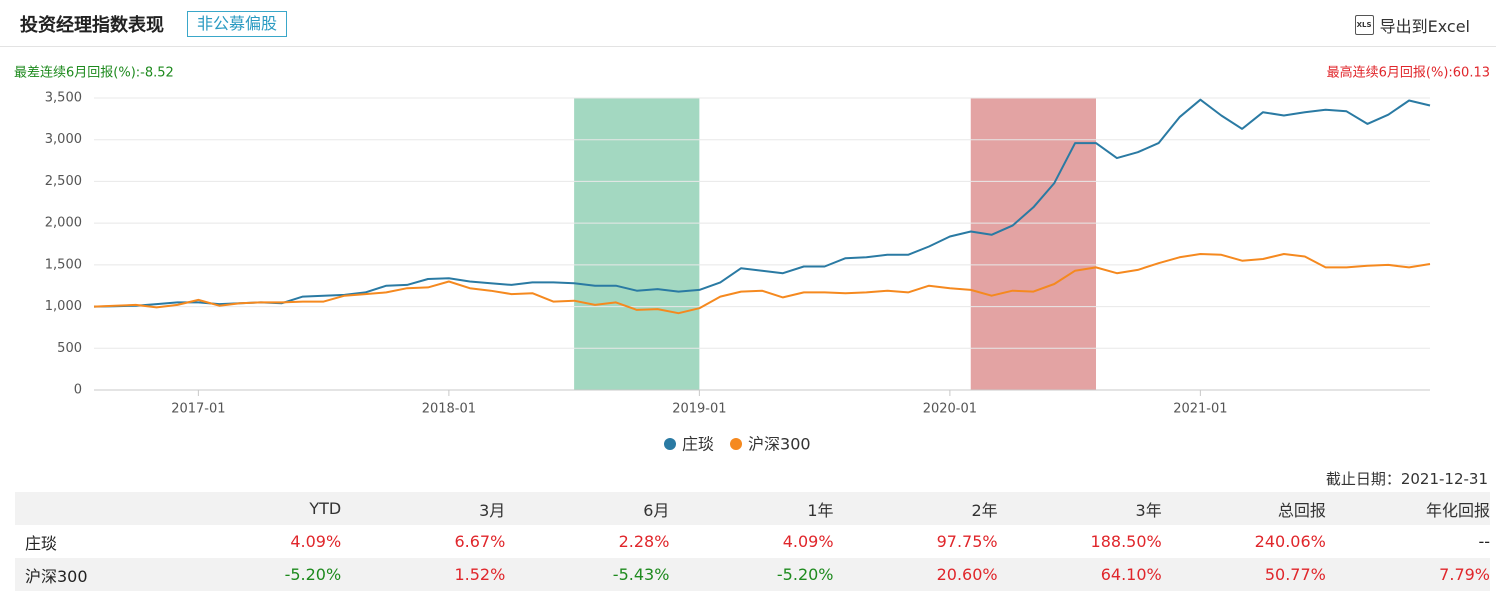  I want to click on header-cell, so click(96, 508).